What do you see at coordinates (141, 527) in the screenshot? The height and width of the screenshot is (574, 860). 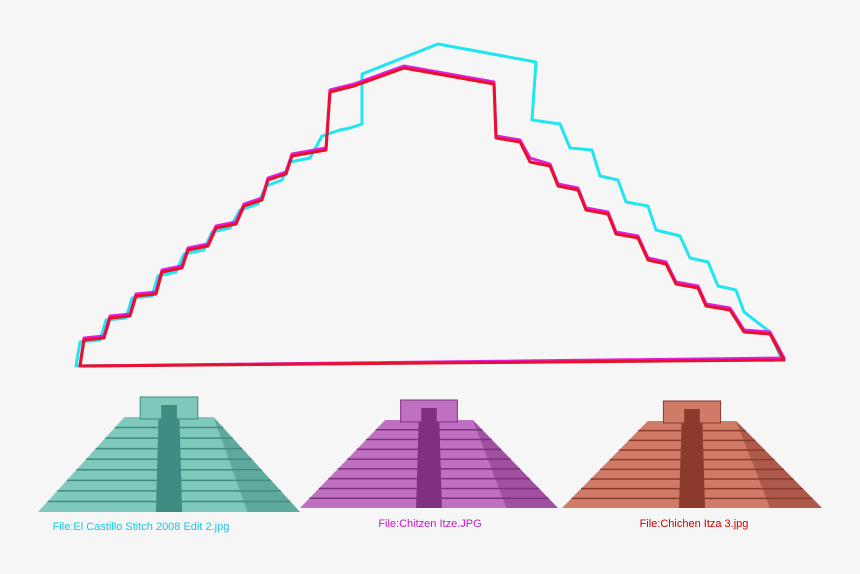 I see `caption: File:El Castillo Stitch 2008 Edit 2.jpg` at bounding box center [141, 527].